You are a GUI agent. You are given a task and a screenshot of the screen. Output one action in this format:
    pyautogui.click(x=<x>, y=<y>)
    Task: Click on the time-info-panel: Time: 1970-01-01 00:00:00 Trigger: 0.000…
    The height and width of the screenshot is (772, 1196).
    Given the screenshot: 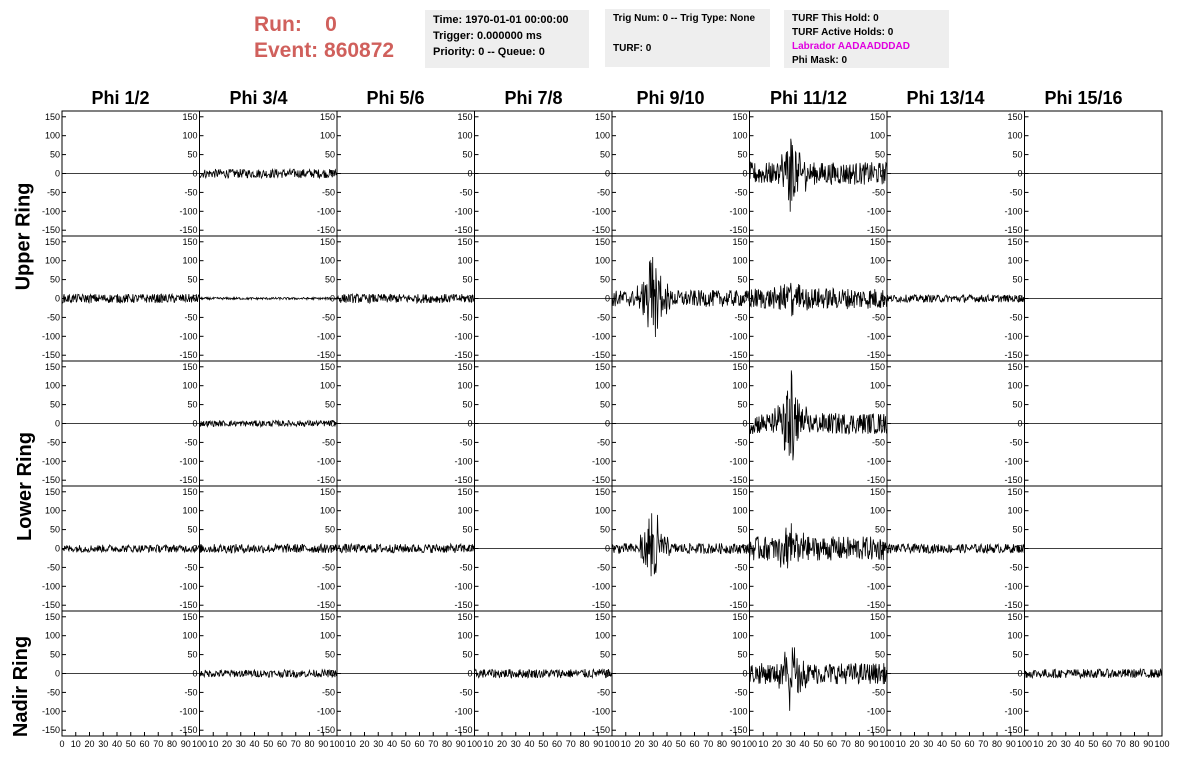 What is the action you would take?
    pyautogui.click(x=507, y=39)
    